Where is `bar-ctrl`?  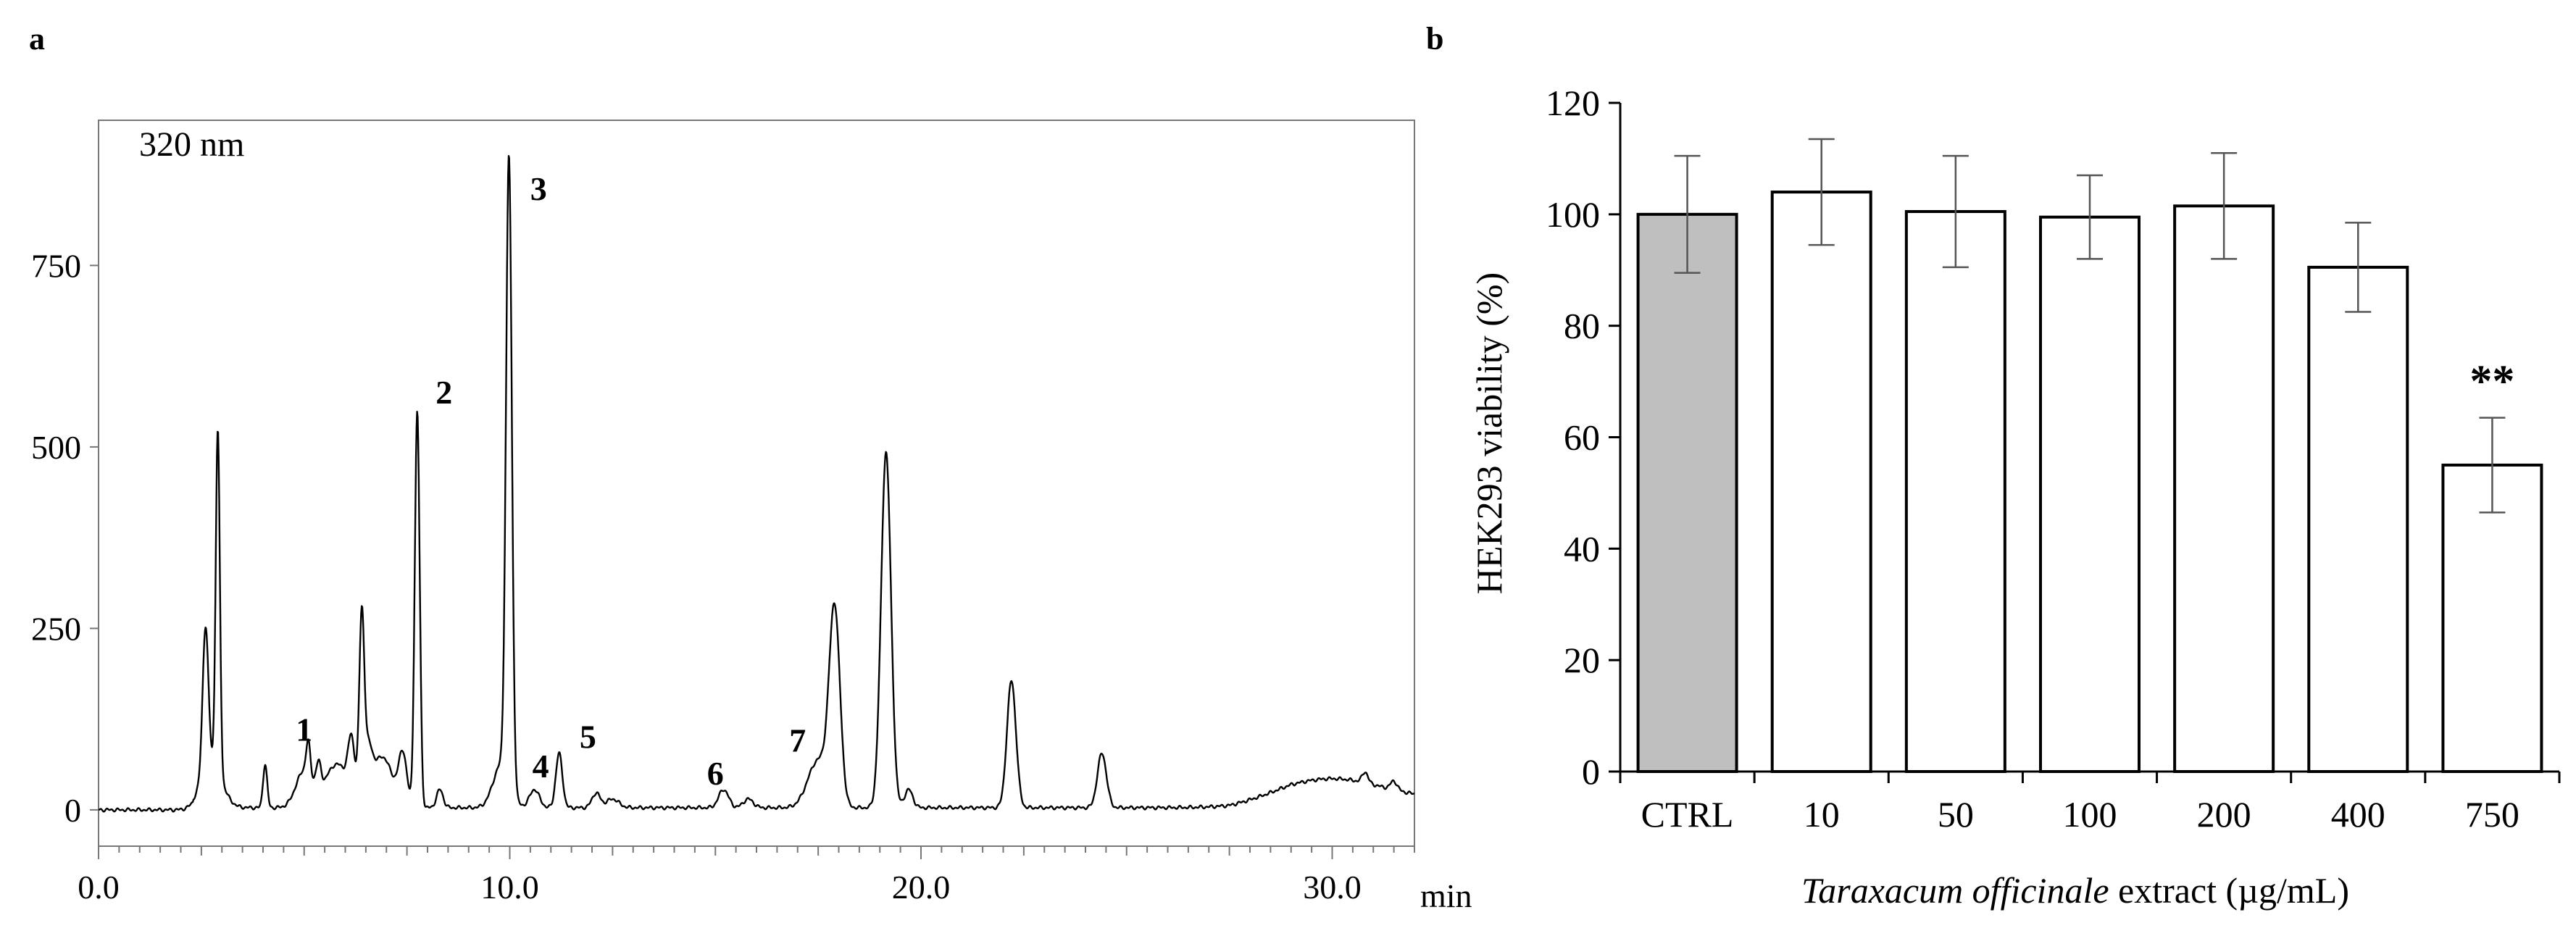
bar-ctrl is located at coordinates (1687, 493).